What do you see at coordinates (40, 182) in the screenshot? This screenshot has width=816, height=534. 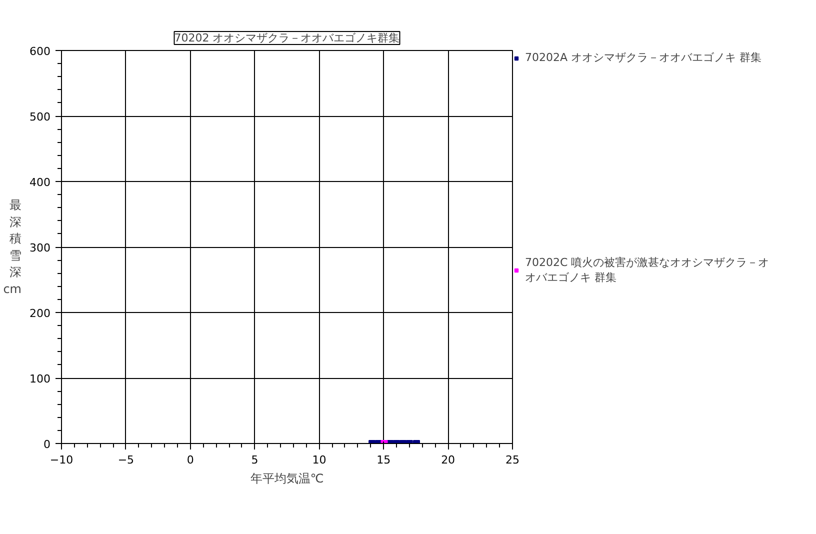 I see `y-tick-label: 400` at bounding box center [40, 182].